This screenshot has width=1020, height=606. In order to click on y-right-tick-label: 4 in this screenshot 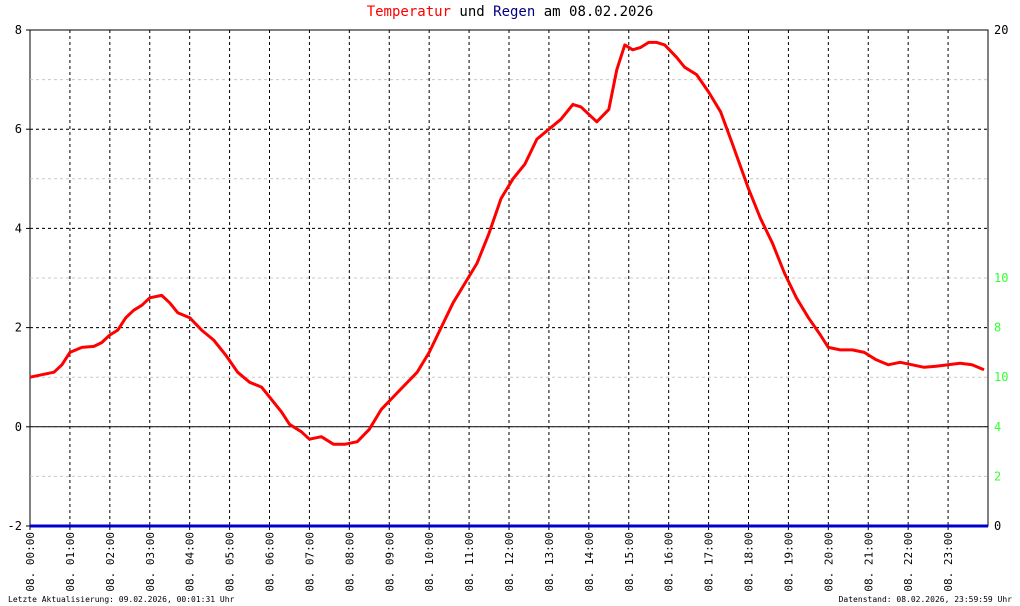, I will do `click(997, 427)`.